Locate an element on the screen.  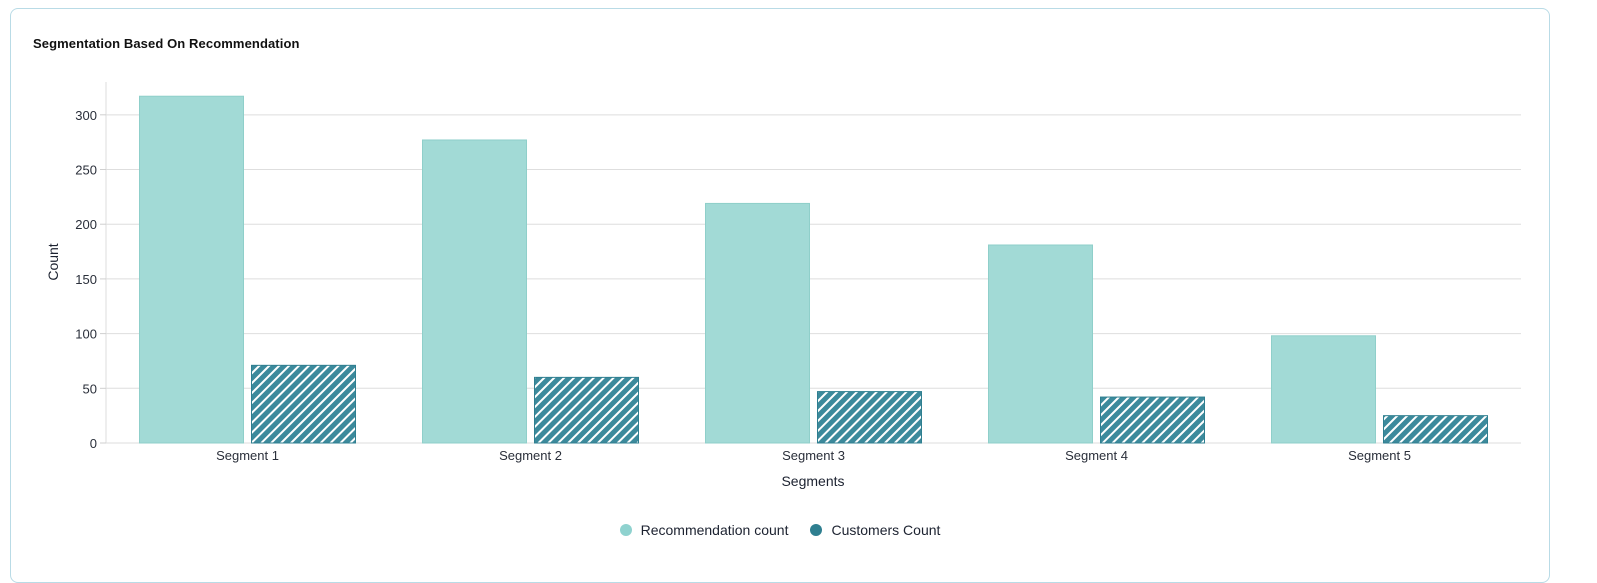
legend-label-customers: Customers Count is located at coordinates (886, 530).